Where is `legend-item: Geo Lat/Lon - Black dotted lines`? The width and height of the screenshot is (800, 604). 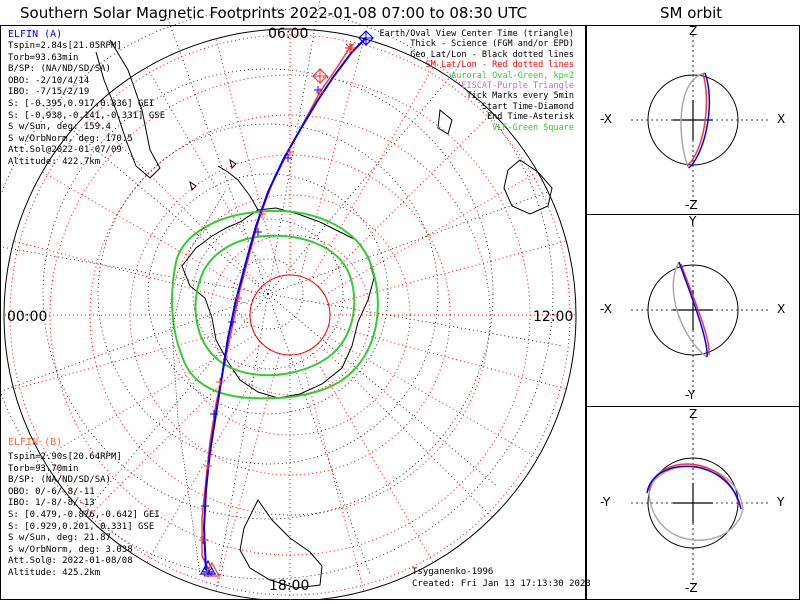
legend-item: Geo Lat/Lon - Black dotted lines is located at coordinates (492, 54).